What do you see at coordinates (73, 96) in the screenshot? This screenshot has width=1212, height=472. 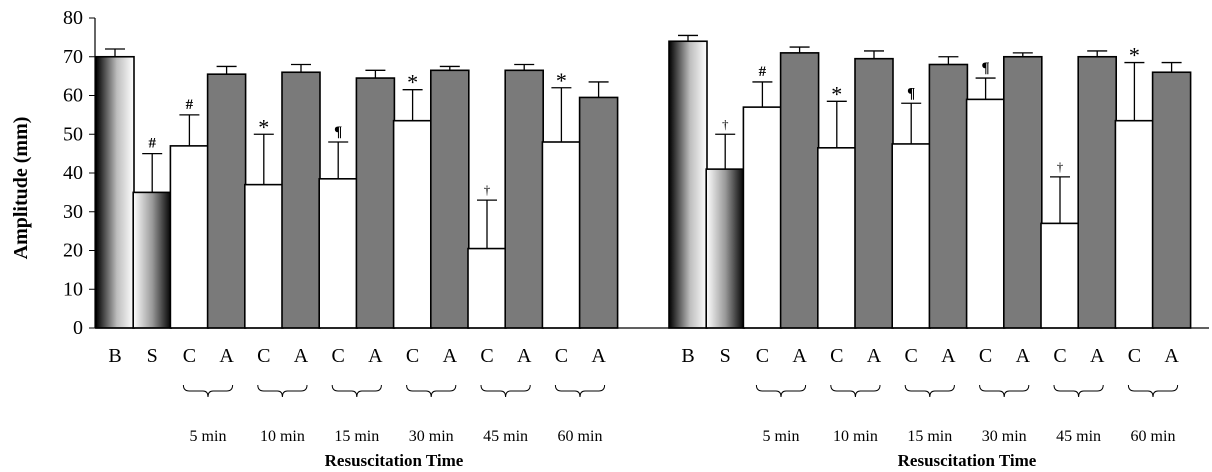 I see `y-tick-label: 60` at bounding box center [73, 96].